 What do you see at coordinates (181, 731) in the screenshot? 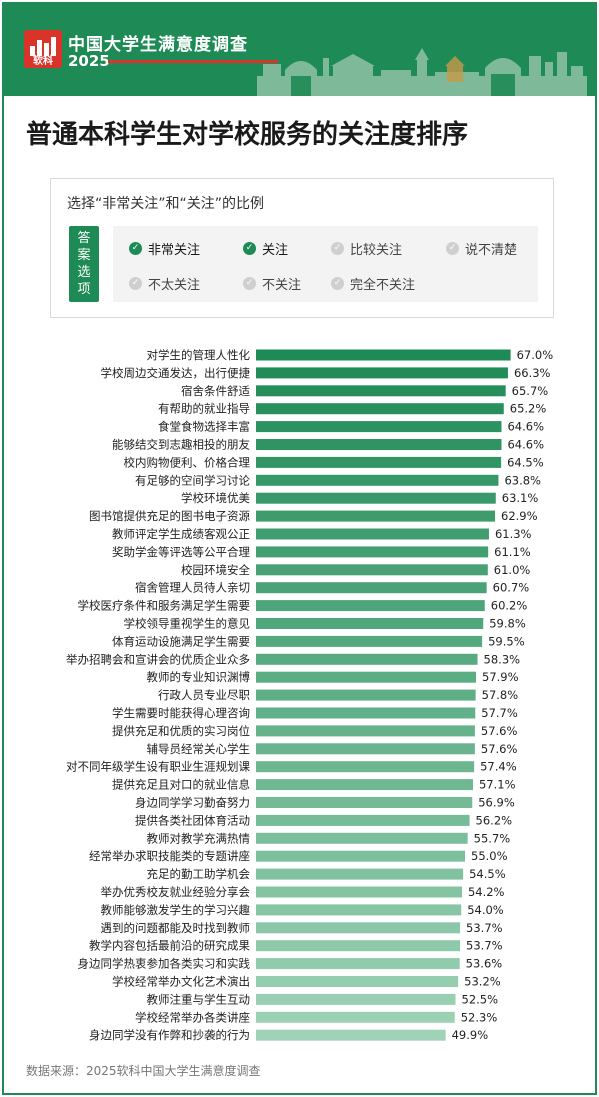
I see `category-label: 提供充足和优质的实习岗位` at bounding box center [181, 731].